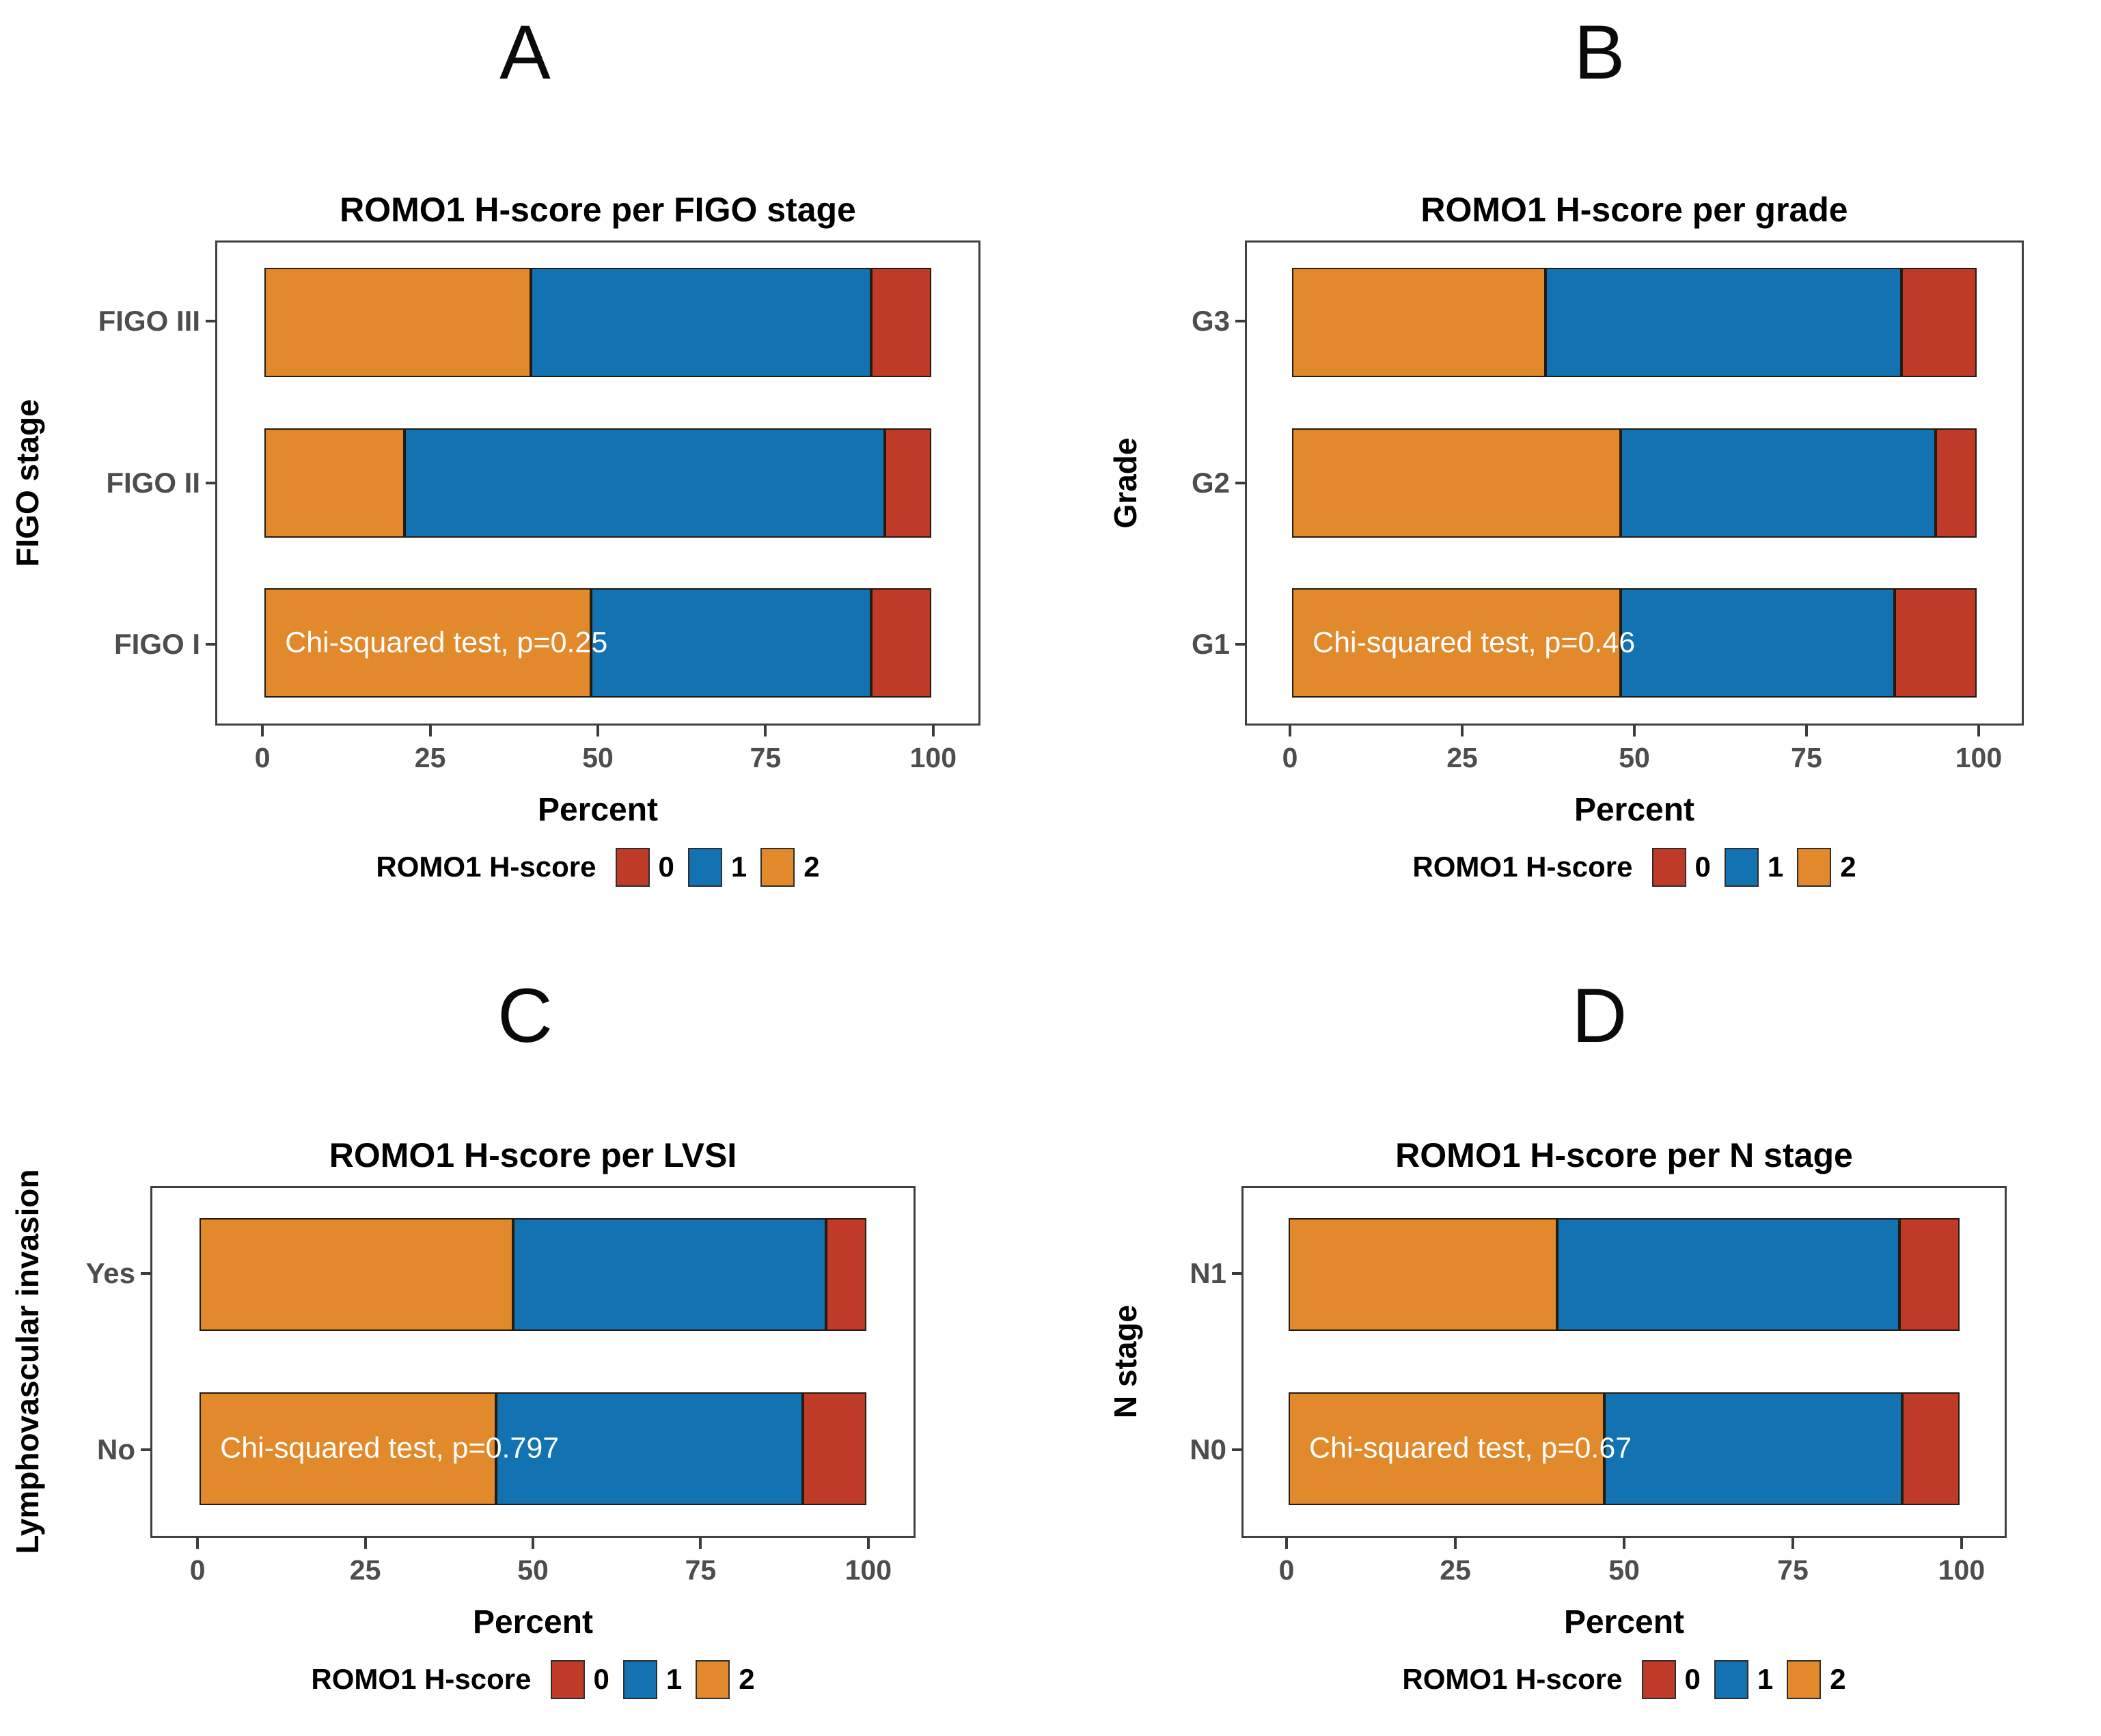 The image size is (2101, 1736). I want to click on category-row: Yes, so click(102, 1274).